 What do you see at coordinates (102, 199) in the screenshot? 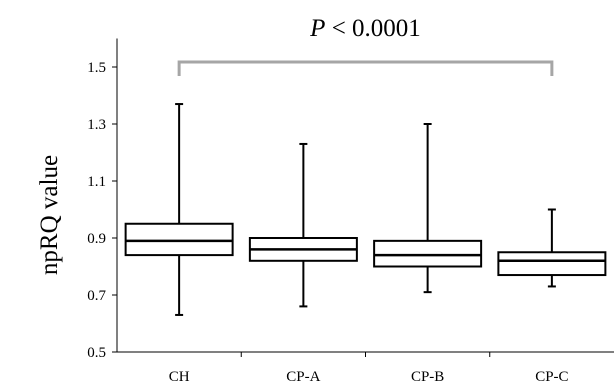
I see `y-axis: 0.5 0.7 0.9 1.1 1.3 1.5` at bounding box center [102, 199].